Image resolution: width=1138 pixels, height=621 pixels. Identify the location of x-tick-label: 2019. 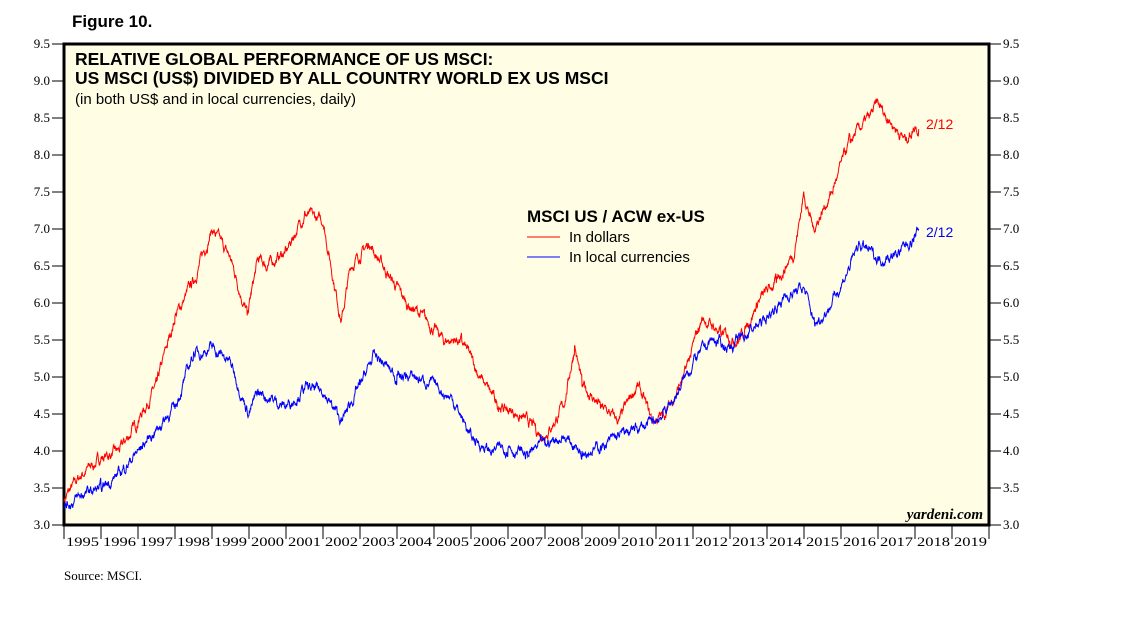
(970, 541).